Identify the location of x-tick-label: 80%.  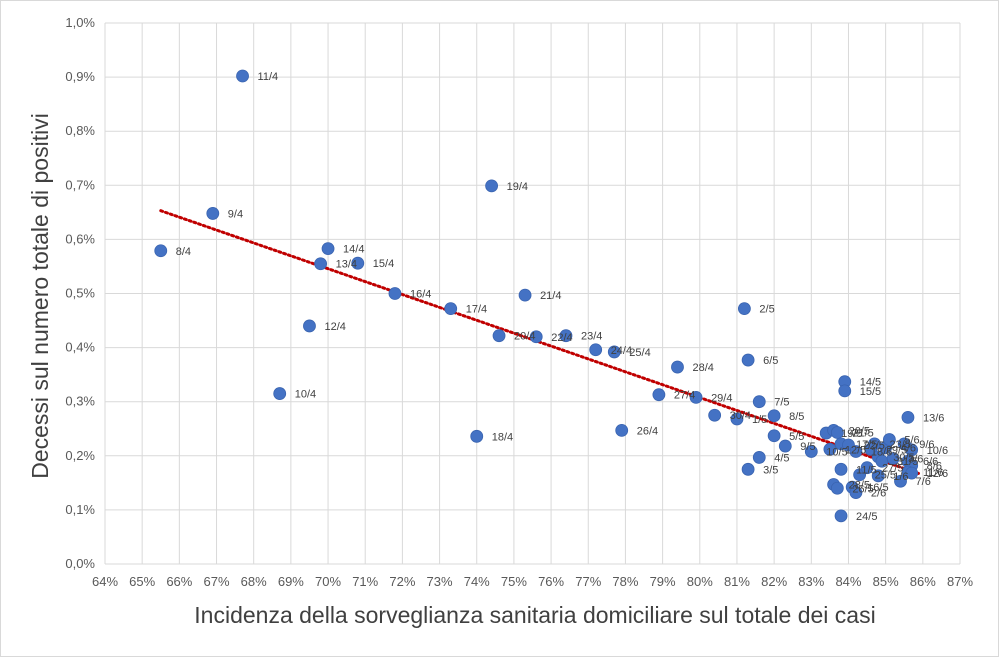
(700, 581).